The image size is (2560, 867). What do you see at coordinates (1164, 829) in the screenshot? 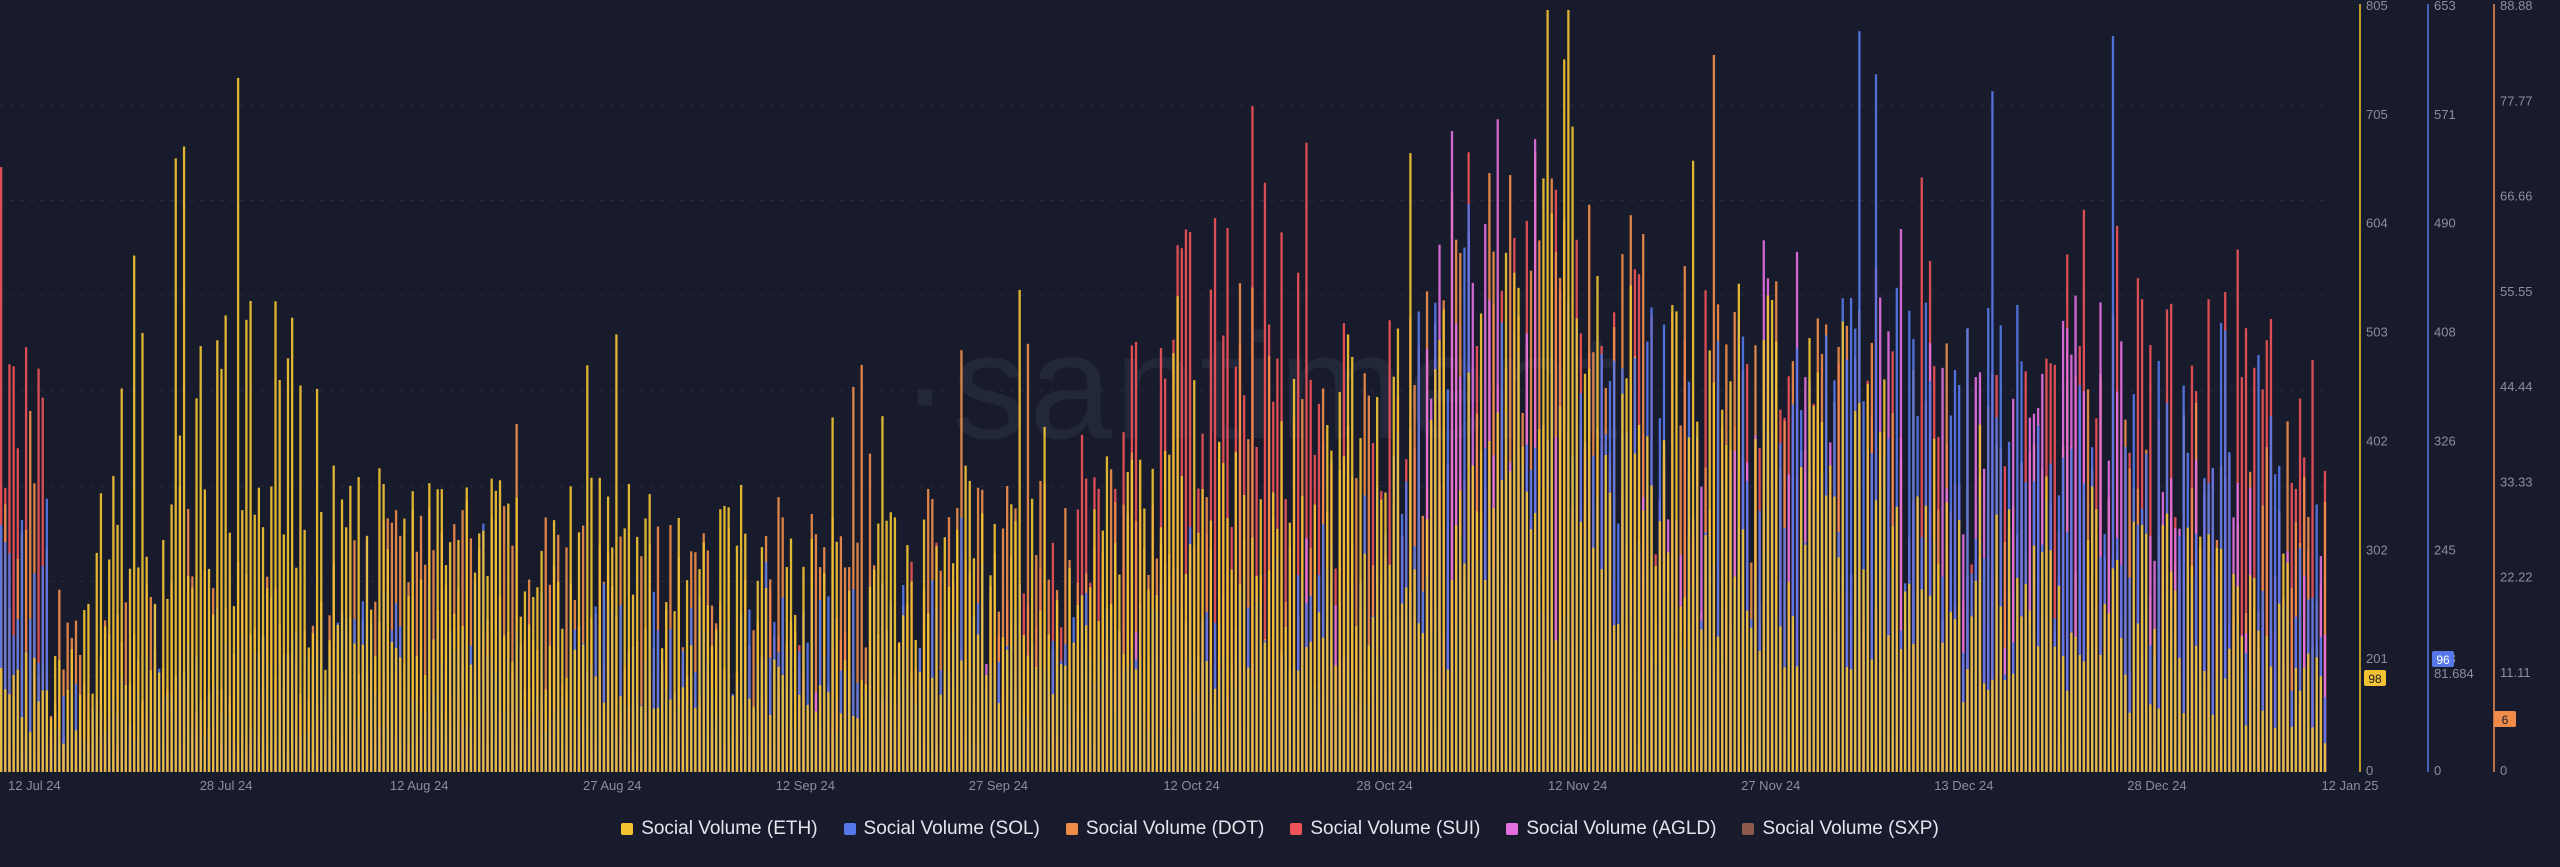
I see `legend-item-dot: Social Volume (DOT)` at bounding box center [1164, 829].